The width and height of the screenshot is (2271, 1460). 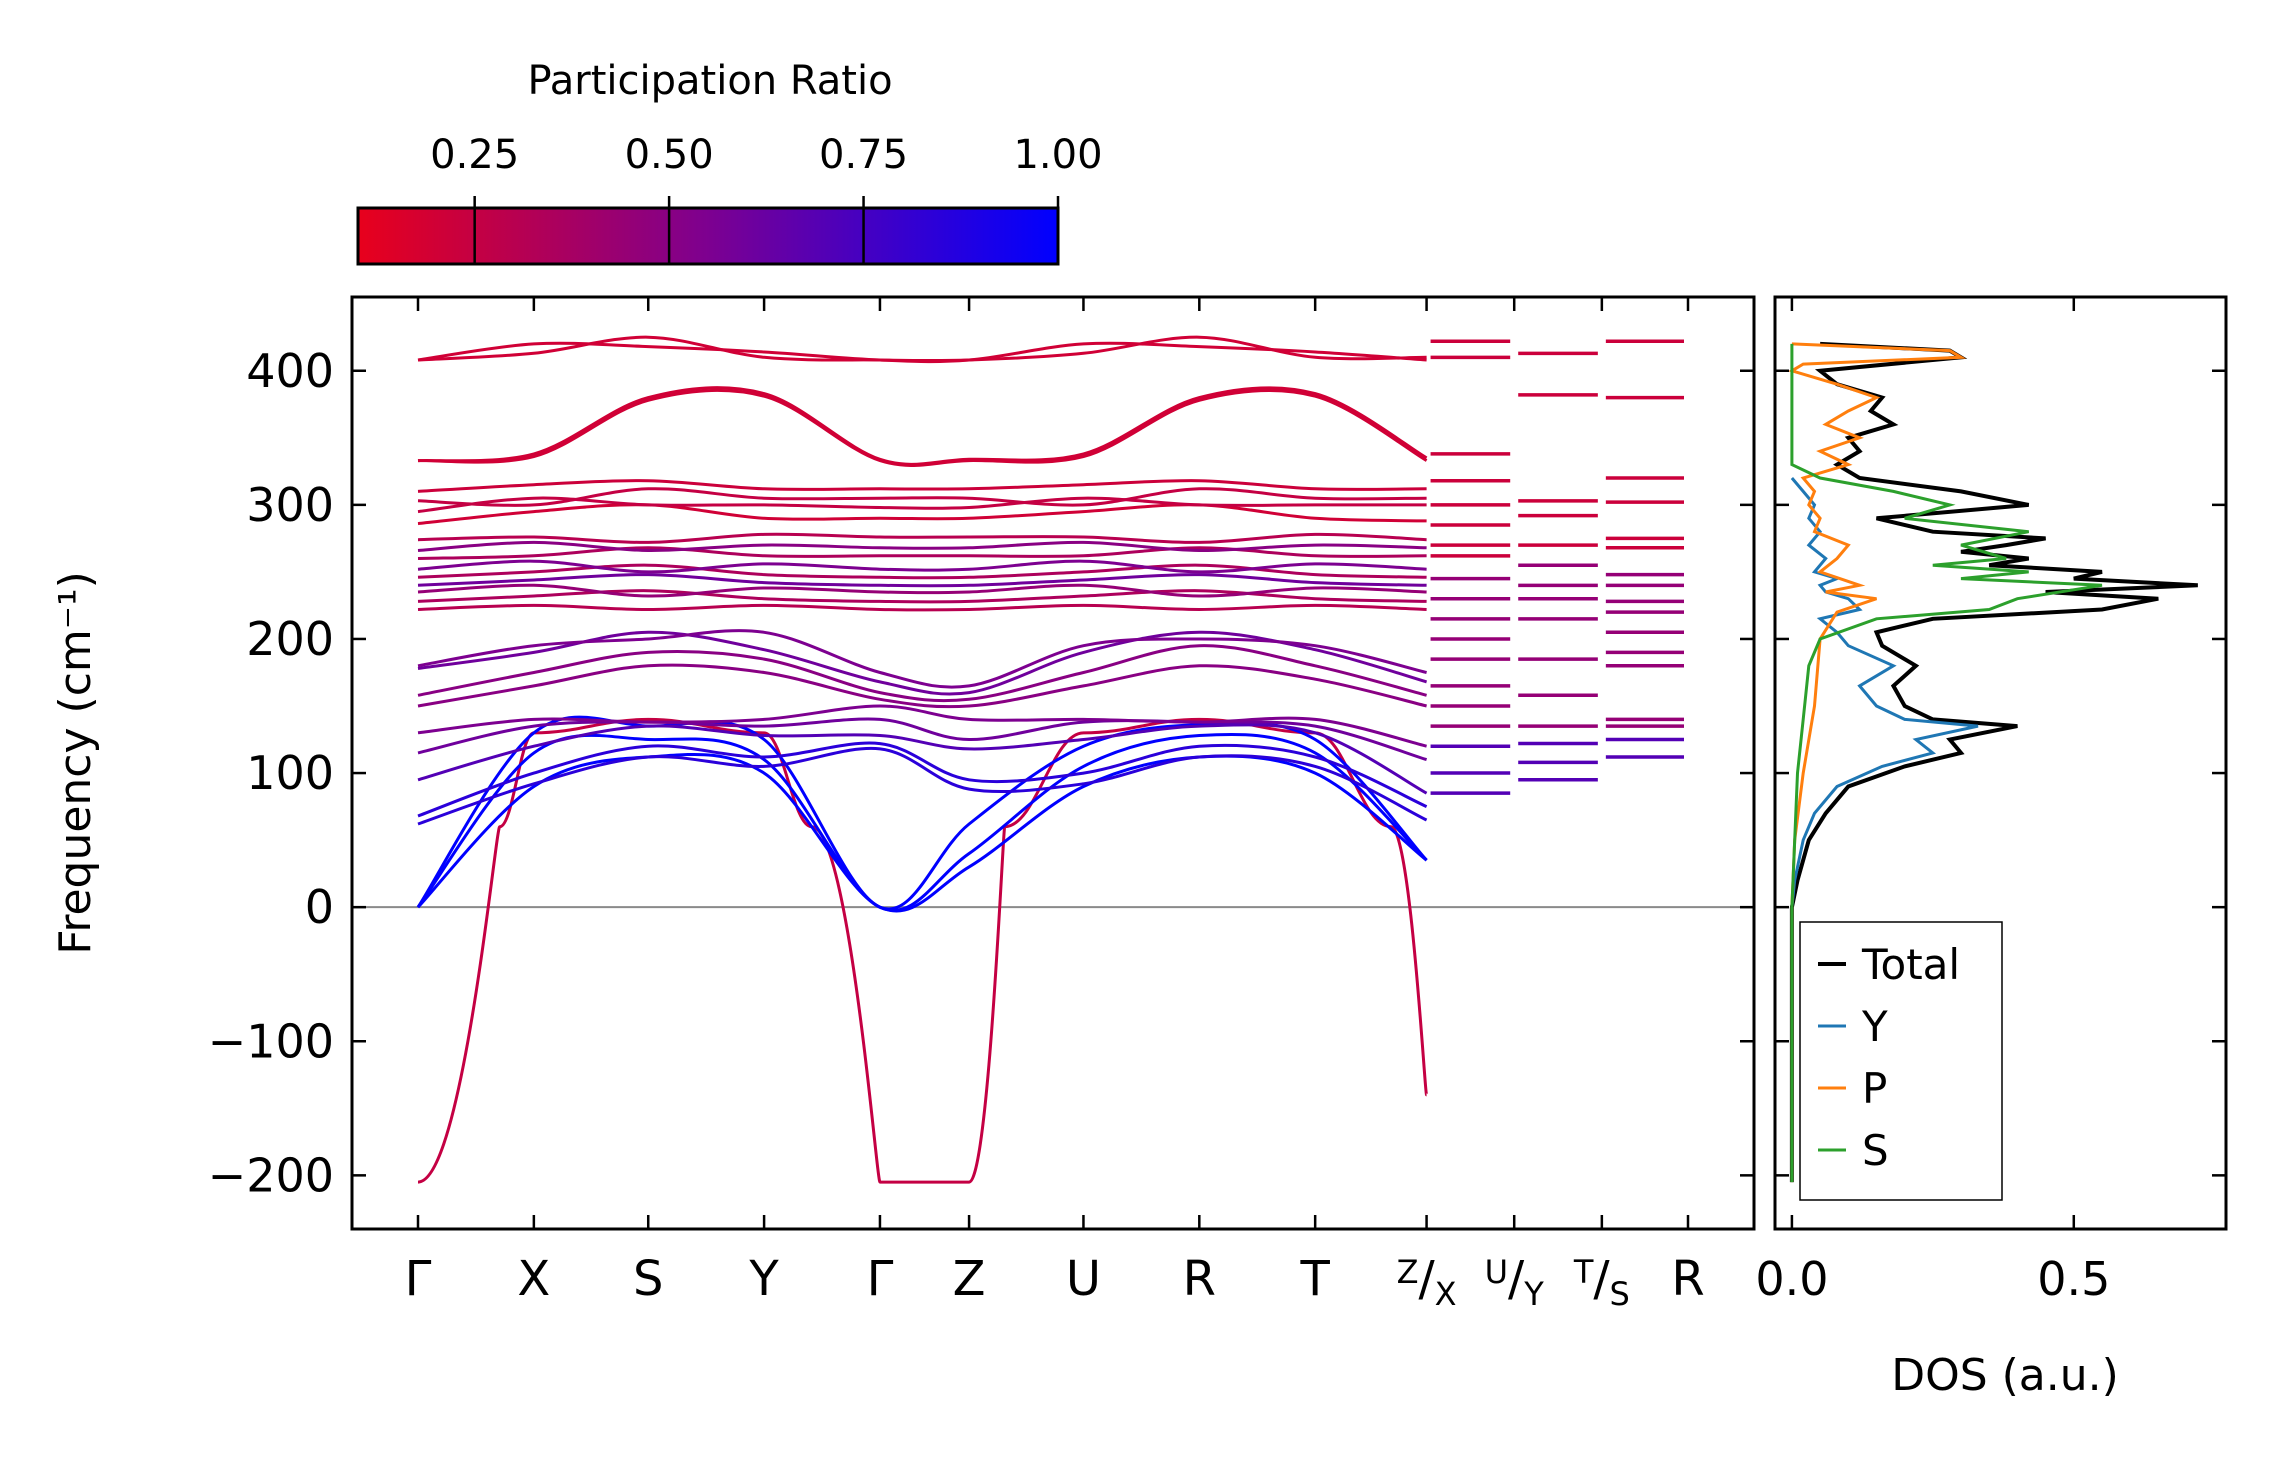 What do you see at coordinates (763, 1279) in the screenshot?
I see `band-x-tick-label: Y` at bounding box center [763, 1279].